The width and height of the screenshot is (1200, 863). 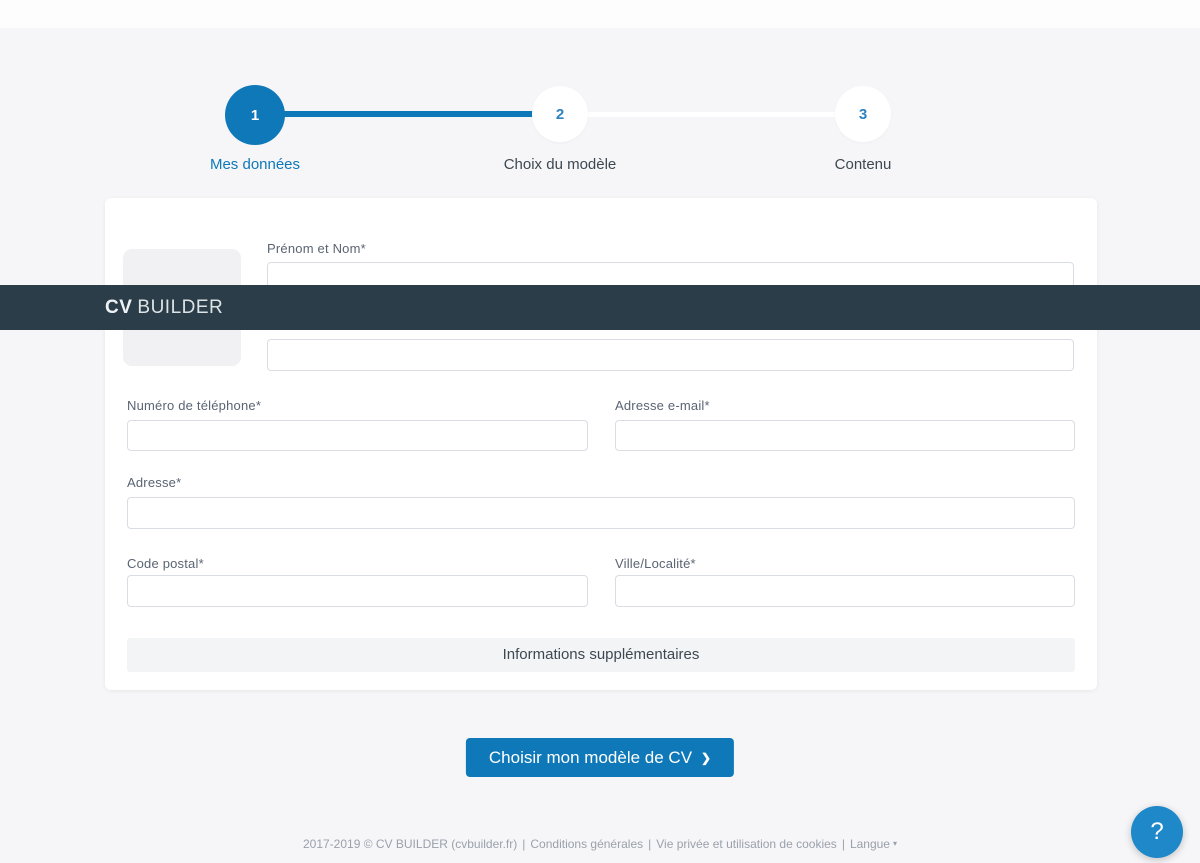 I want to click on phone-input, so click(x=357, y=435).